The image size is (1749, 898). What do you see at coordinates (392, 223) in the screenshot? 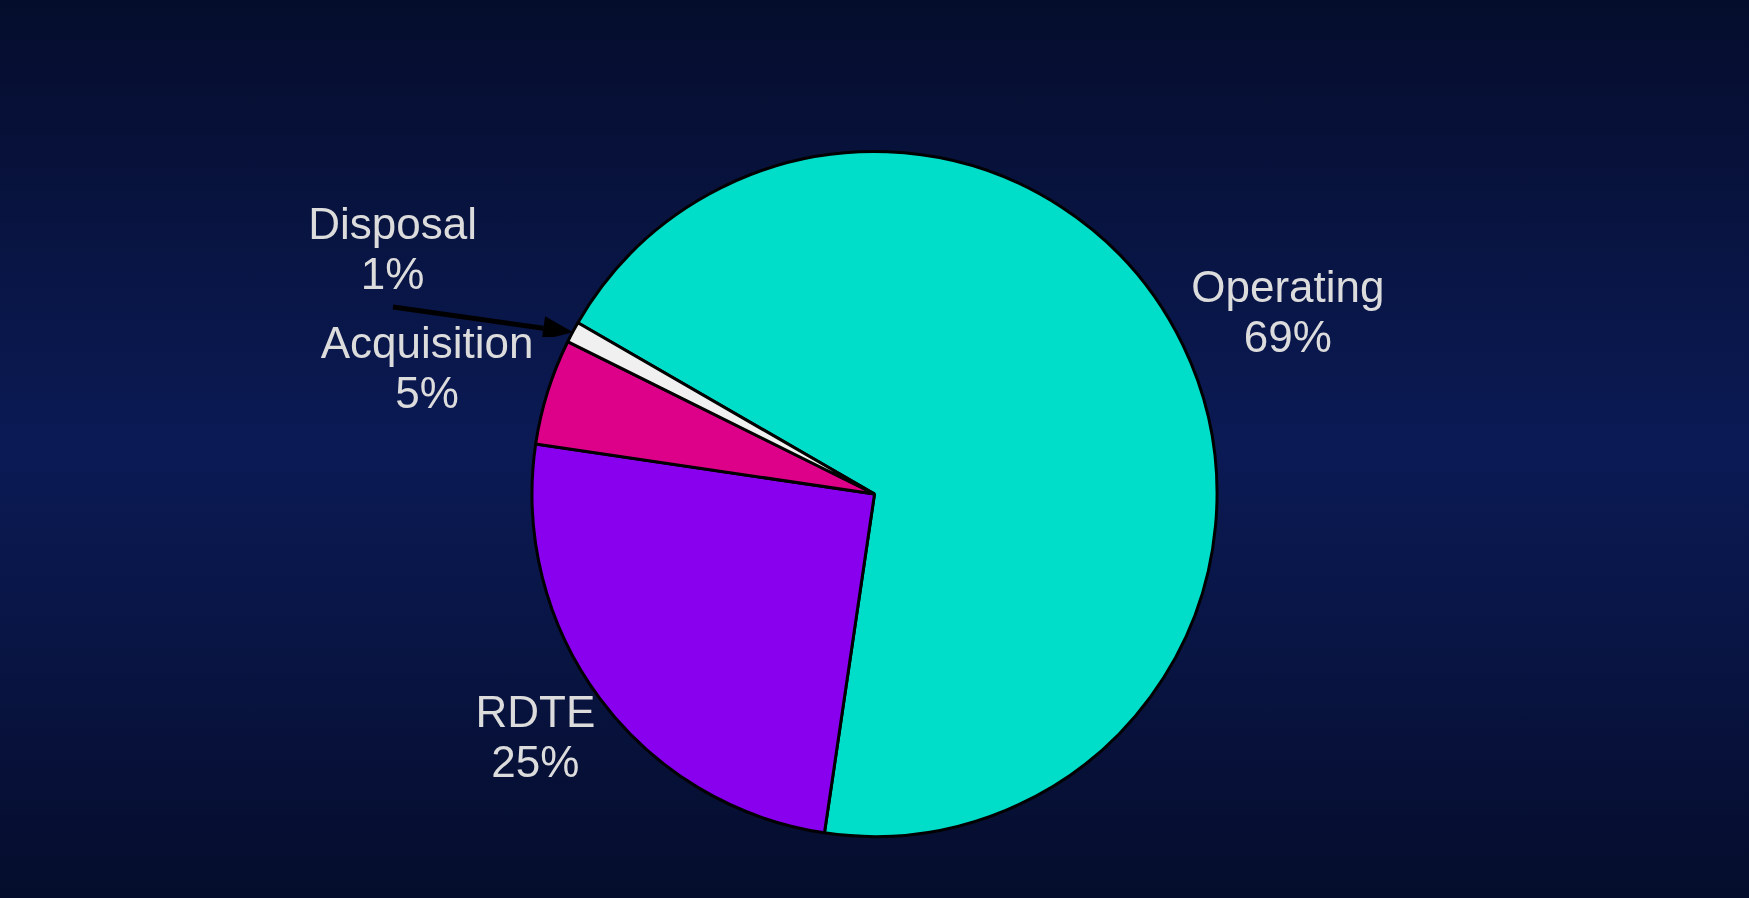
I see `slice-label: Disposal` at bounding box center [392, 223].